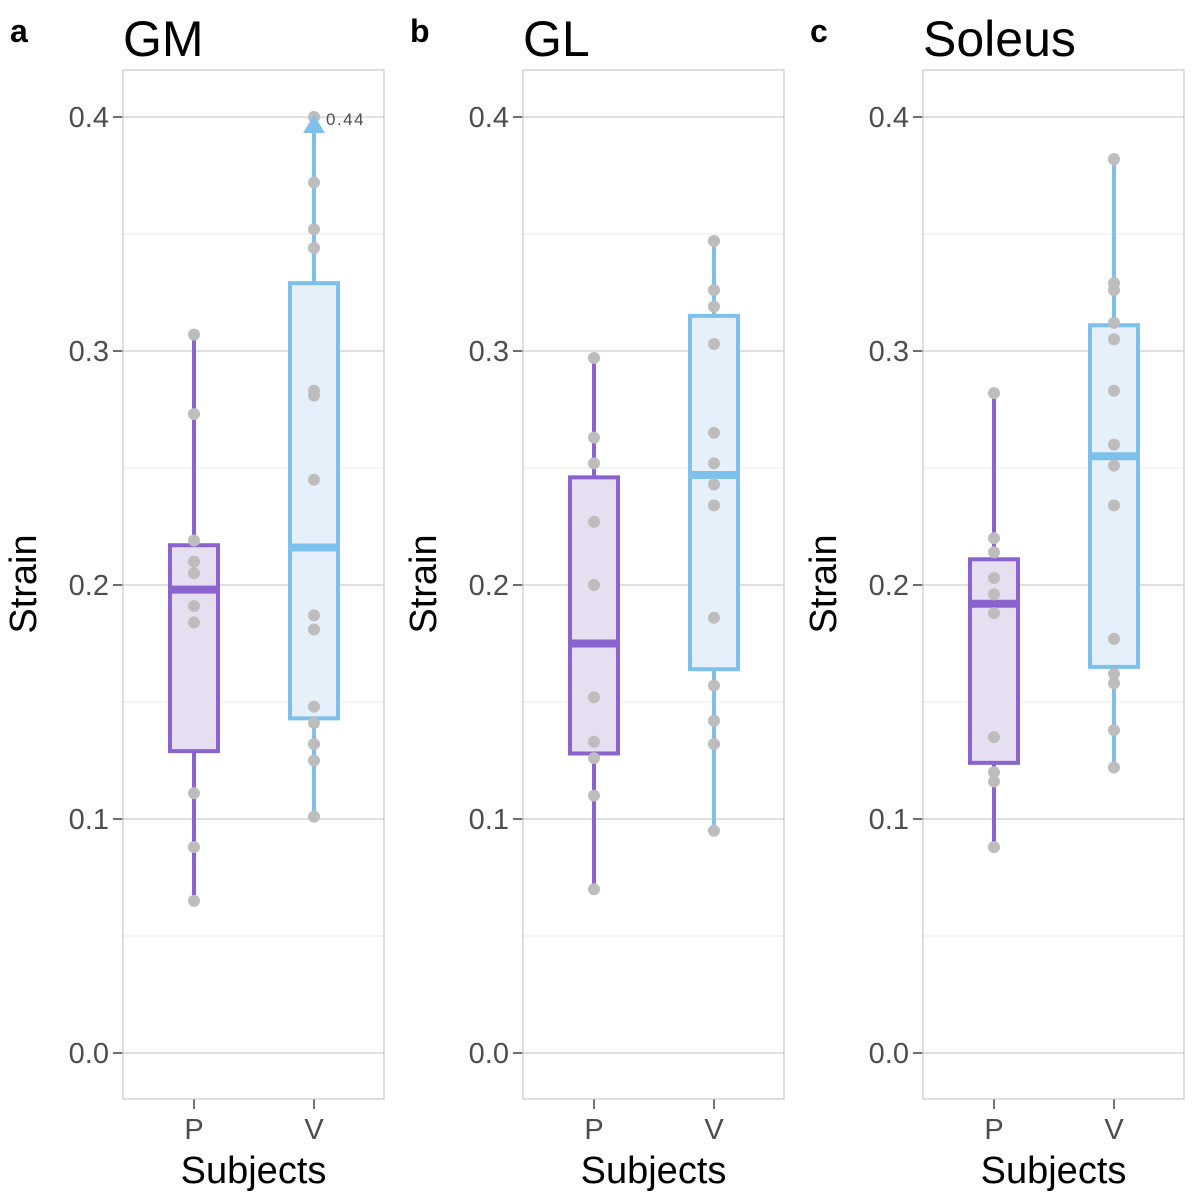  Describe the element at coordinates (89, 1054) in the screenshot. I see `y-tick-label: 0.0` at that location.